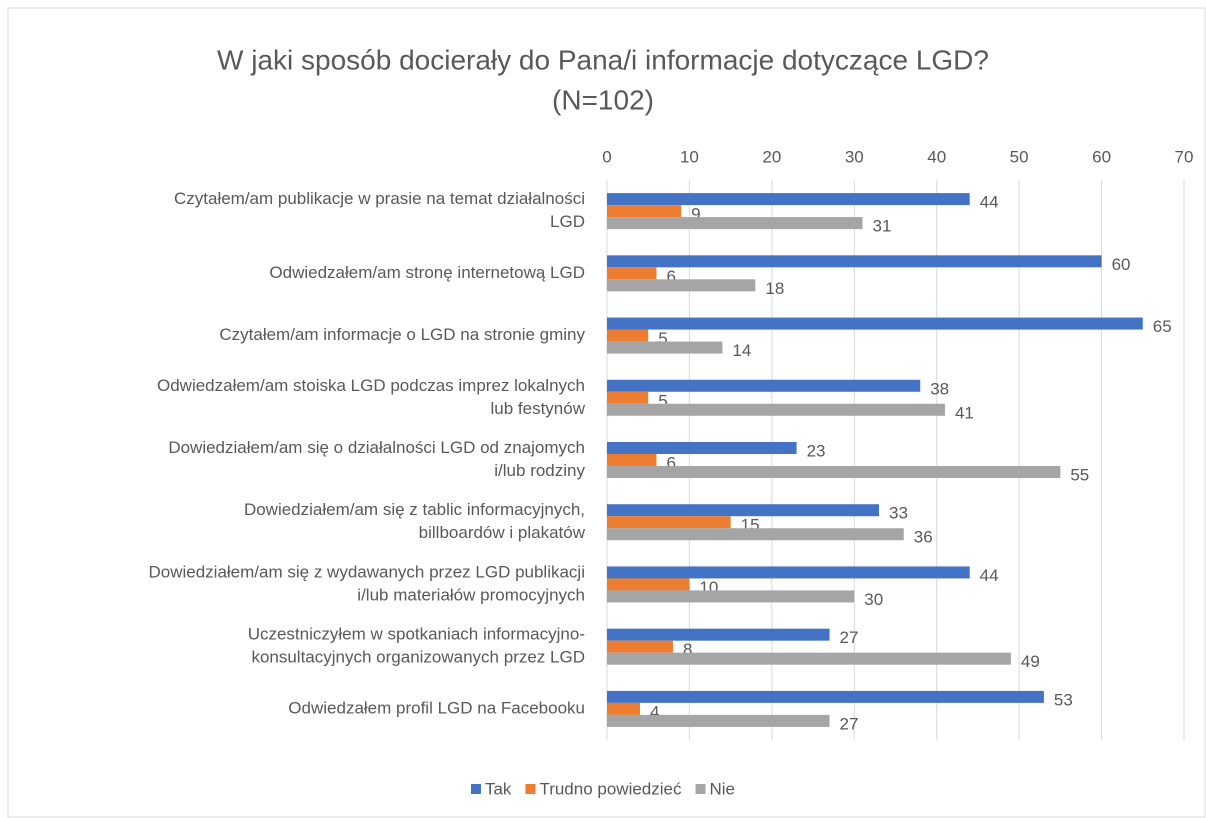 Image resolution: width=1206 pixels, height=818 pixels. I want to click on data-label: 55, so click(1079, 474).